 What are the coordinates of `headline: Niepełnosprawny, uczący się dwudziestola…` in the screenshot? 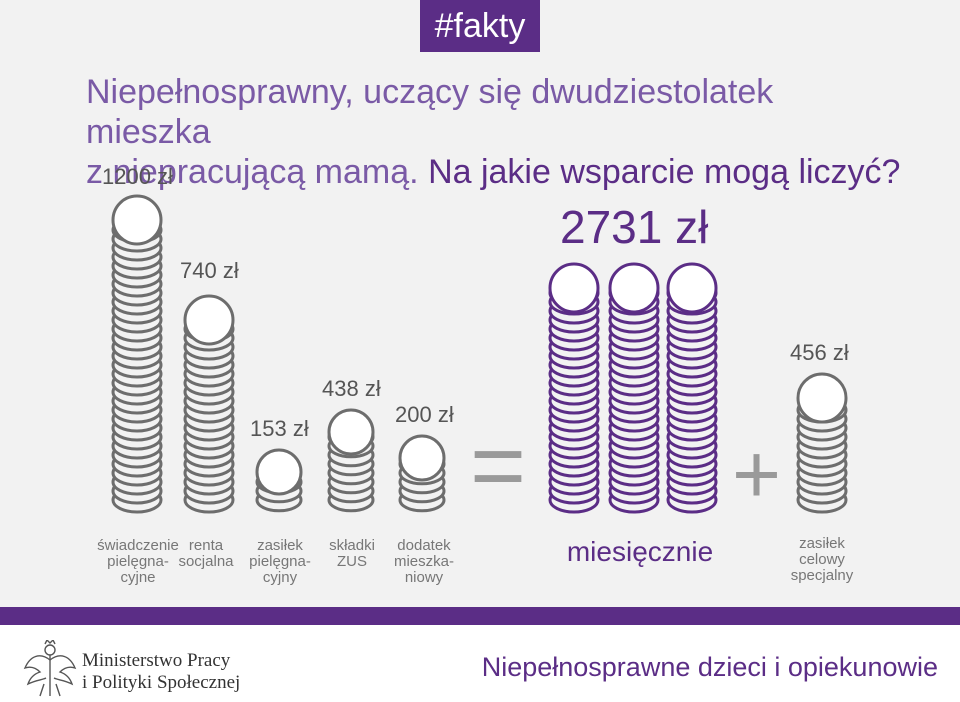 It's located at (496, 132).